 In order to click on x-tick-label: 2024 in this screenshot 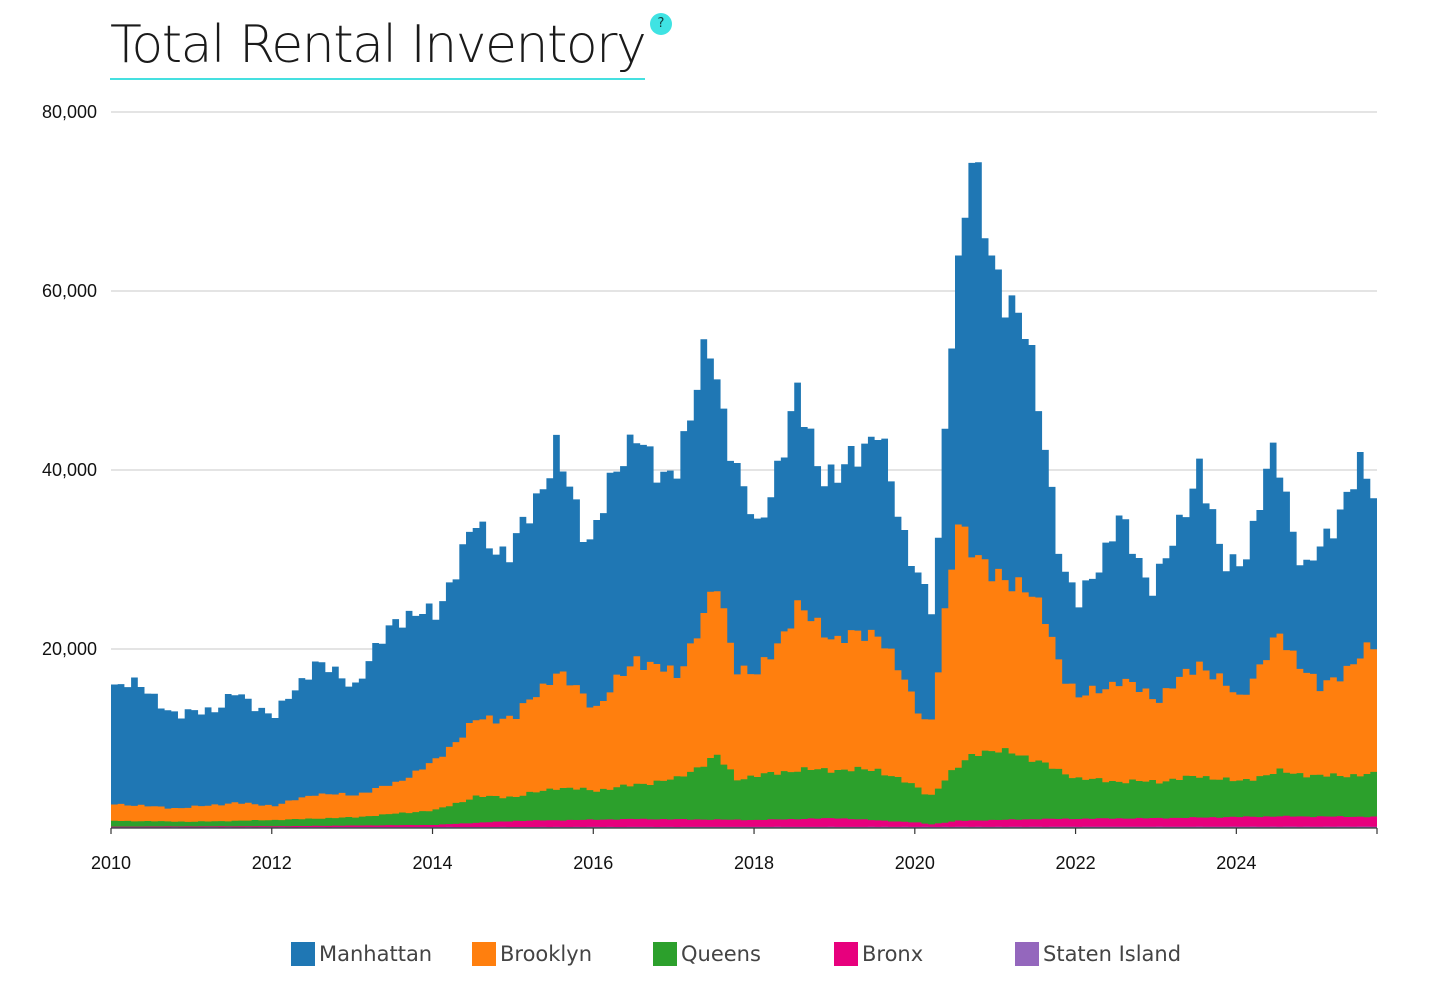, I will do `click(1236, 863)`.